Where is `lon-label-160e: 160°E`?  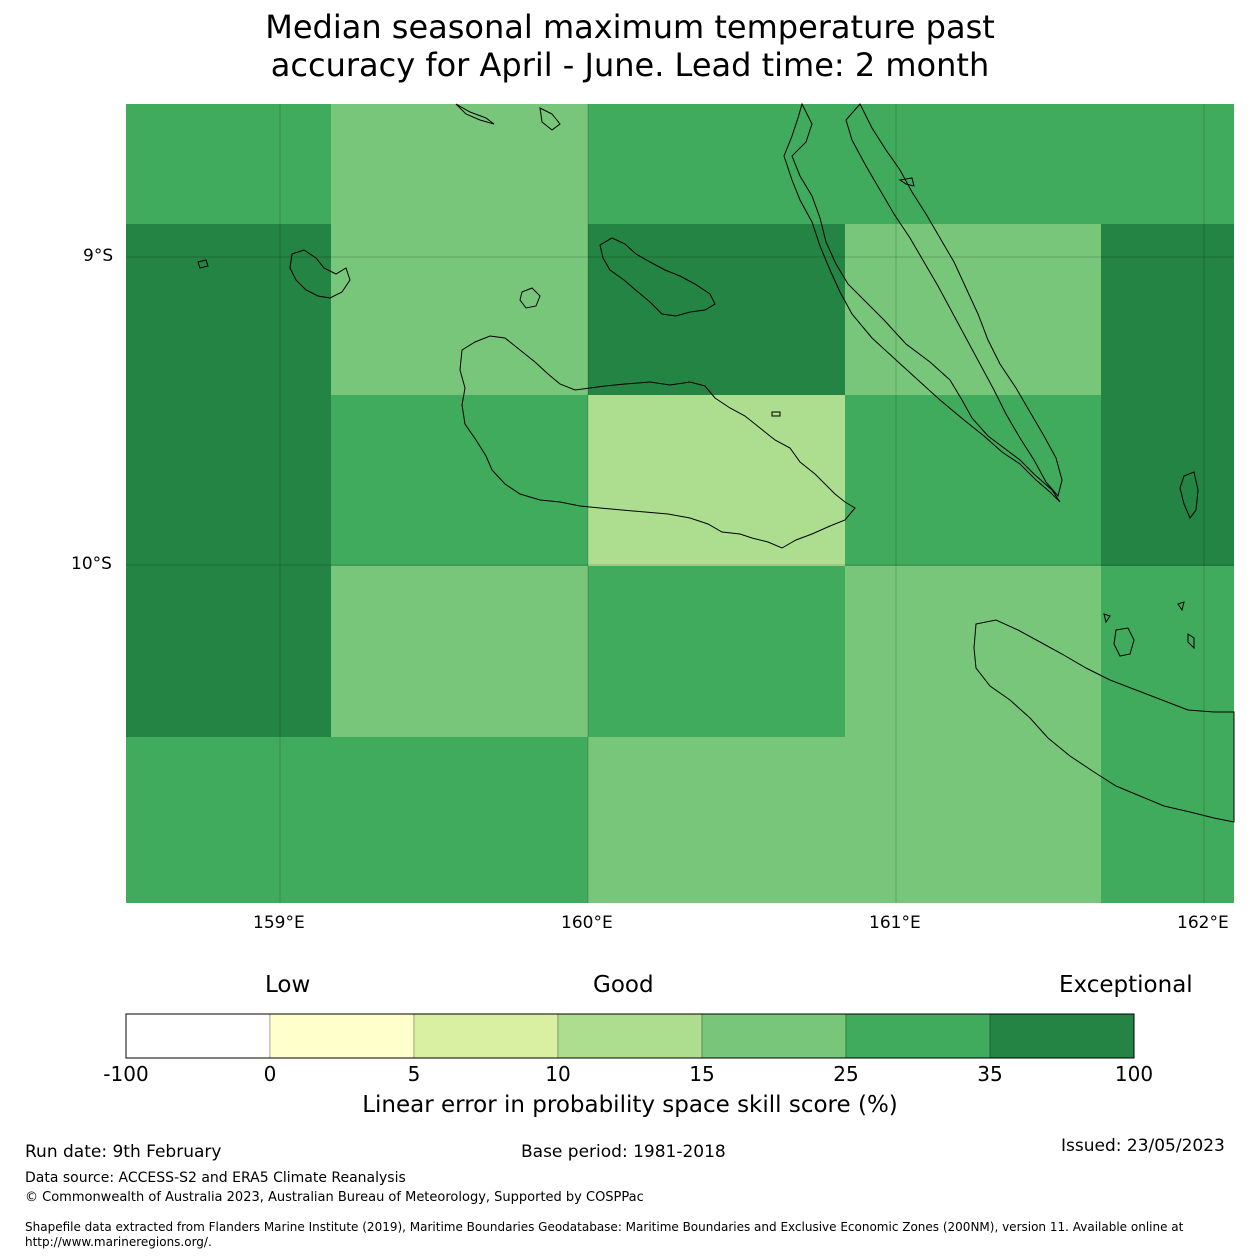 lon-label-160e: 160°E is located at coordinates (587, 923).